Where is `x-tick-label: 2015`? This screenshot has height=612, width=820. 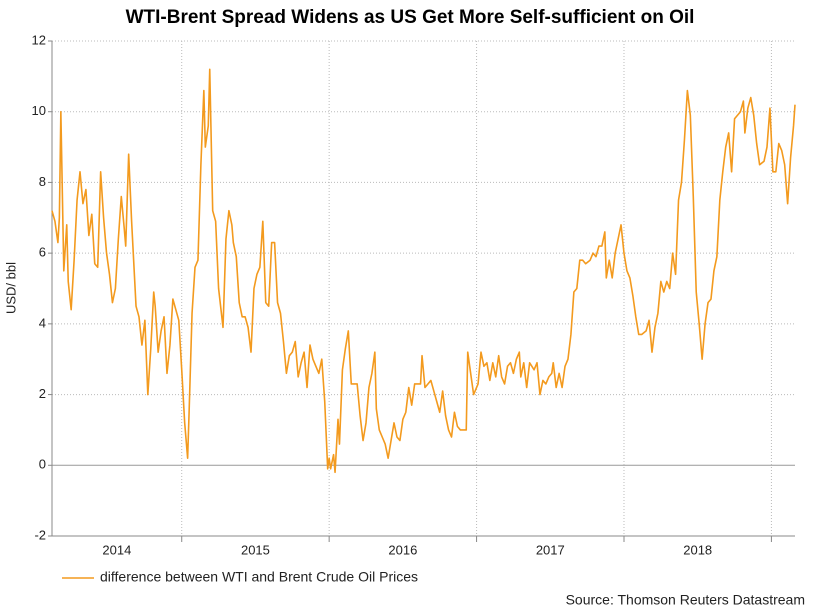 x-tick-label: 2015 is located at coordinates (255, 549).